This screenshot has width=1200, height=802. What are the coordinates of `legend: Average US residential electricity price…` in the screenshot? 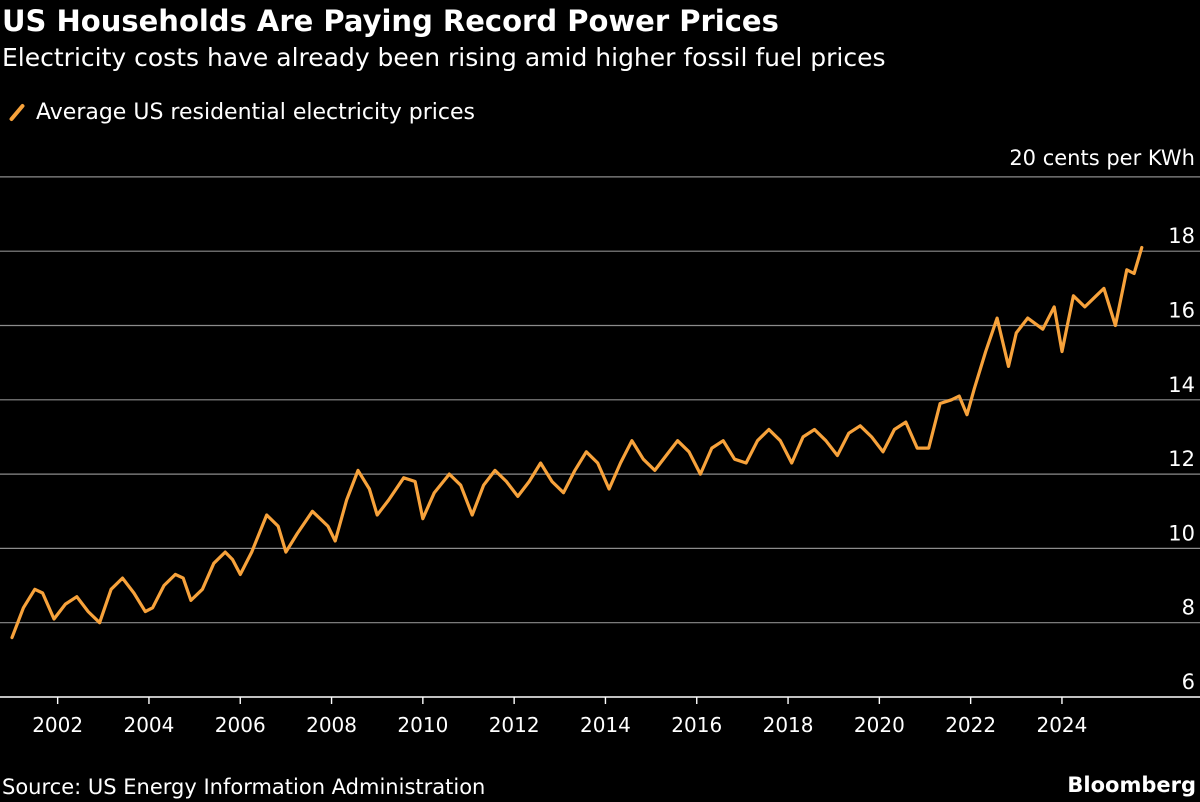 It's located at (240, 112).